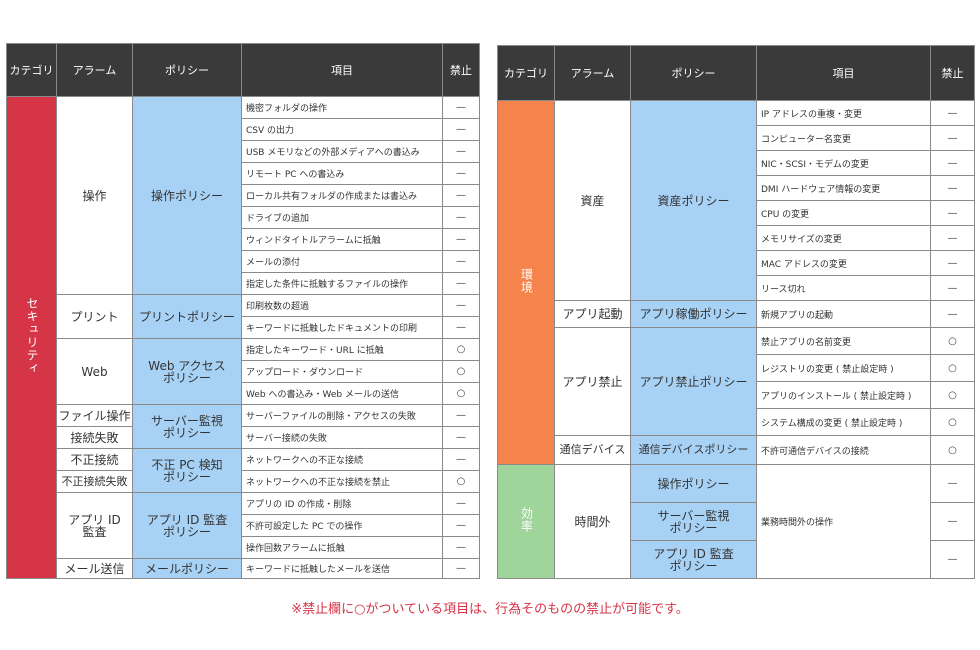 Image resolution: width=980 pixels, height=650 pixels. Describe the element at coordinates (243, 481) in the screenshot. I see `table-row: 不正接続失敗 ネットワークへの不正な接続を禁止 ○` at that location.